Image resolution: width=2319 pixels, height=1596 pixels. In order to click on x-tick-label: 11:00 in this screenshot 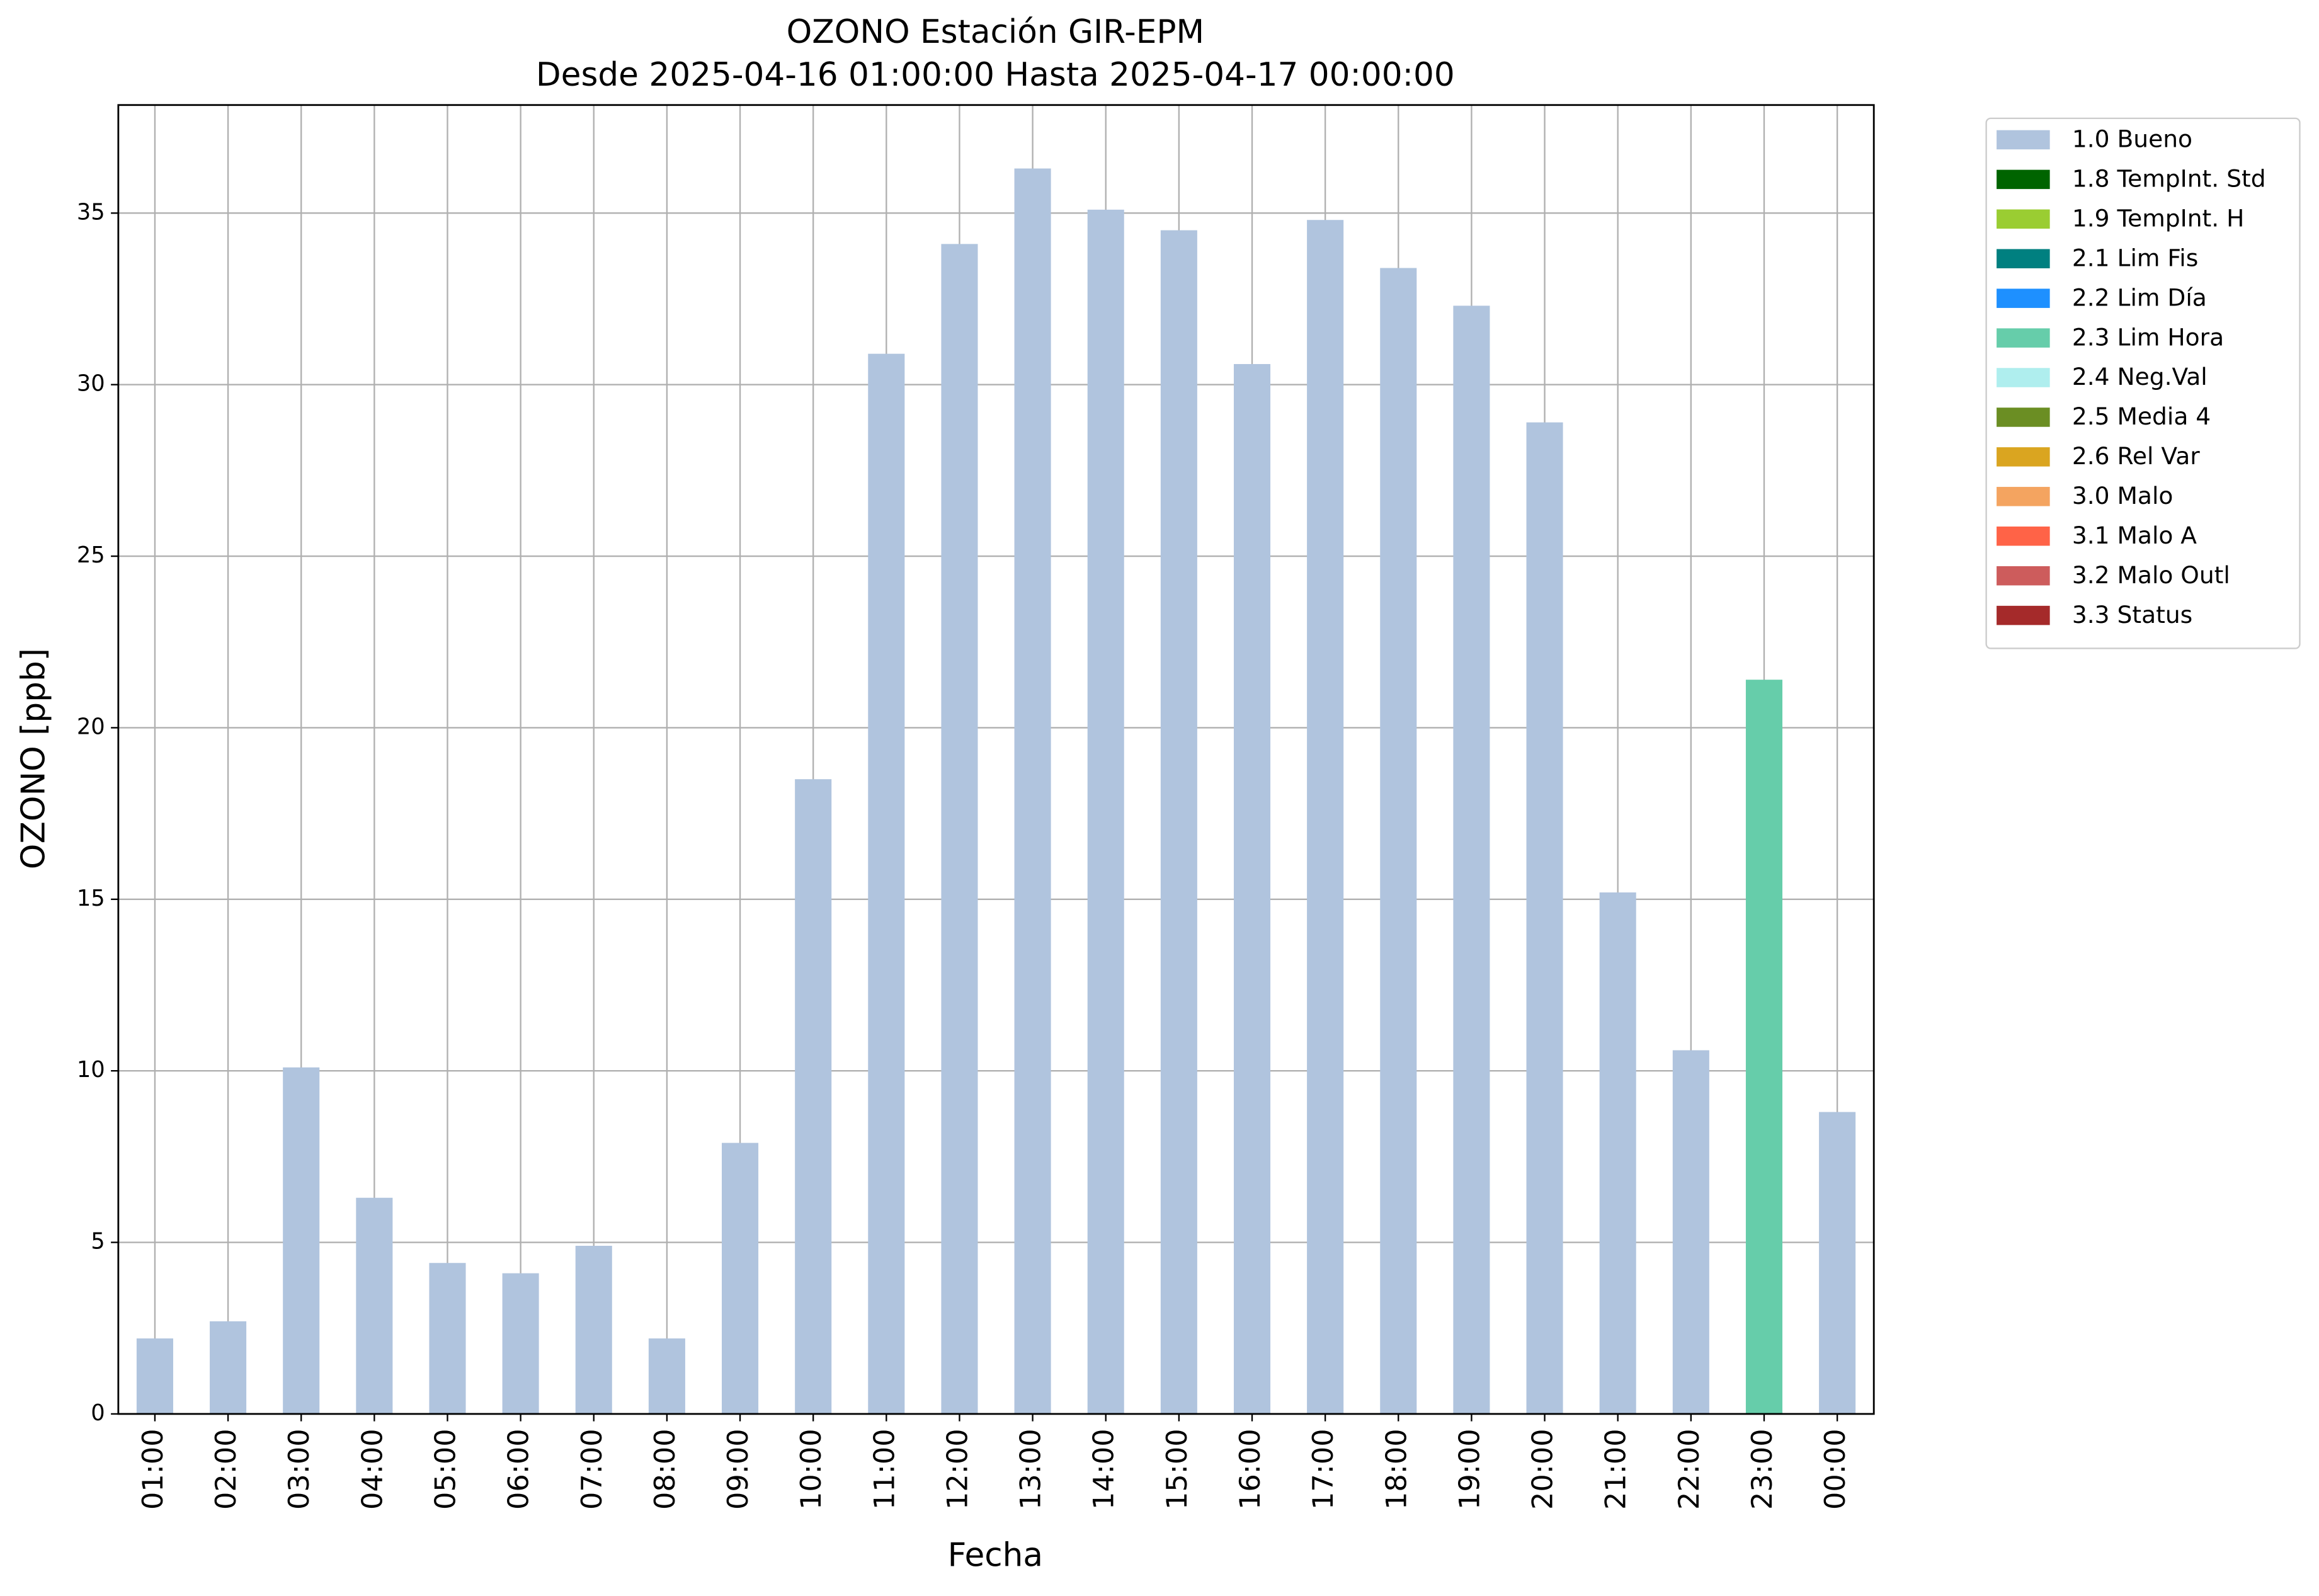, I will do `click(884, 1469)`.